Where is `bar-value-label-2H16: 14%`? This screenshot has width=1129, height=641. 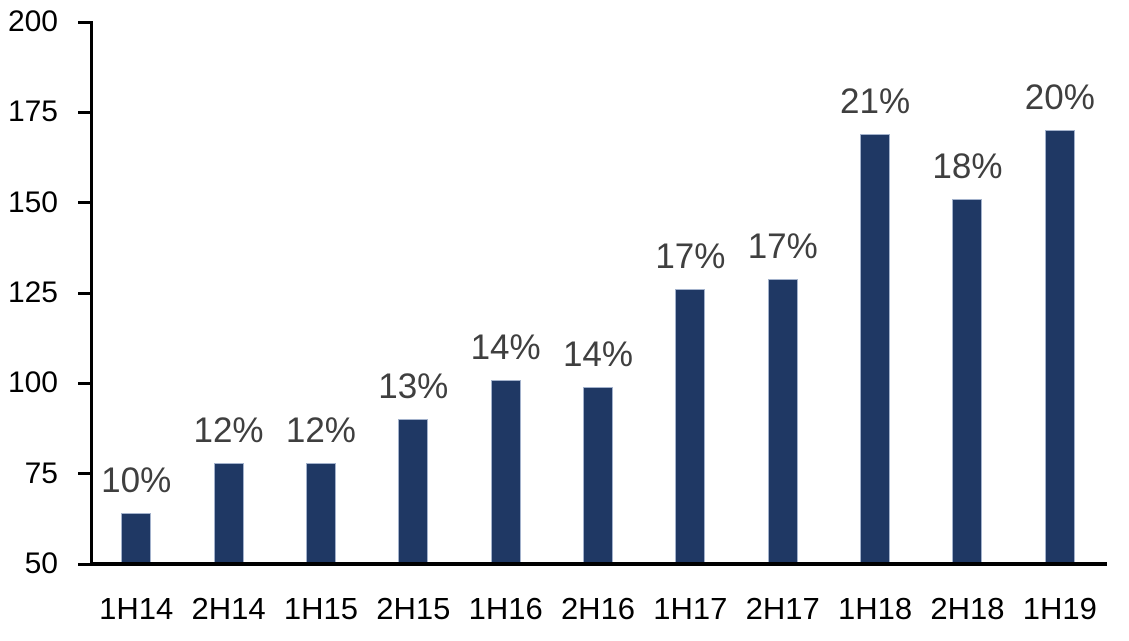
bar-value-label-2H16: 14% is located at coordinates (598, 354).